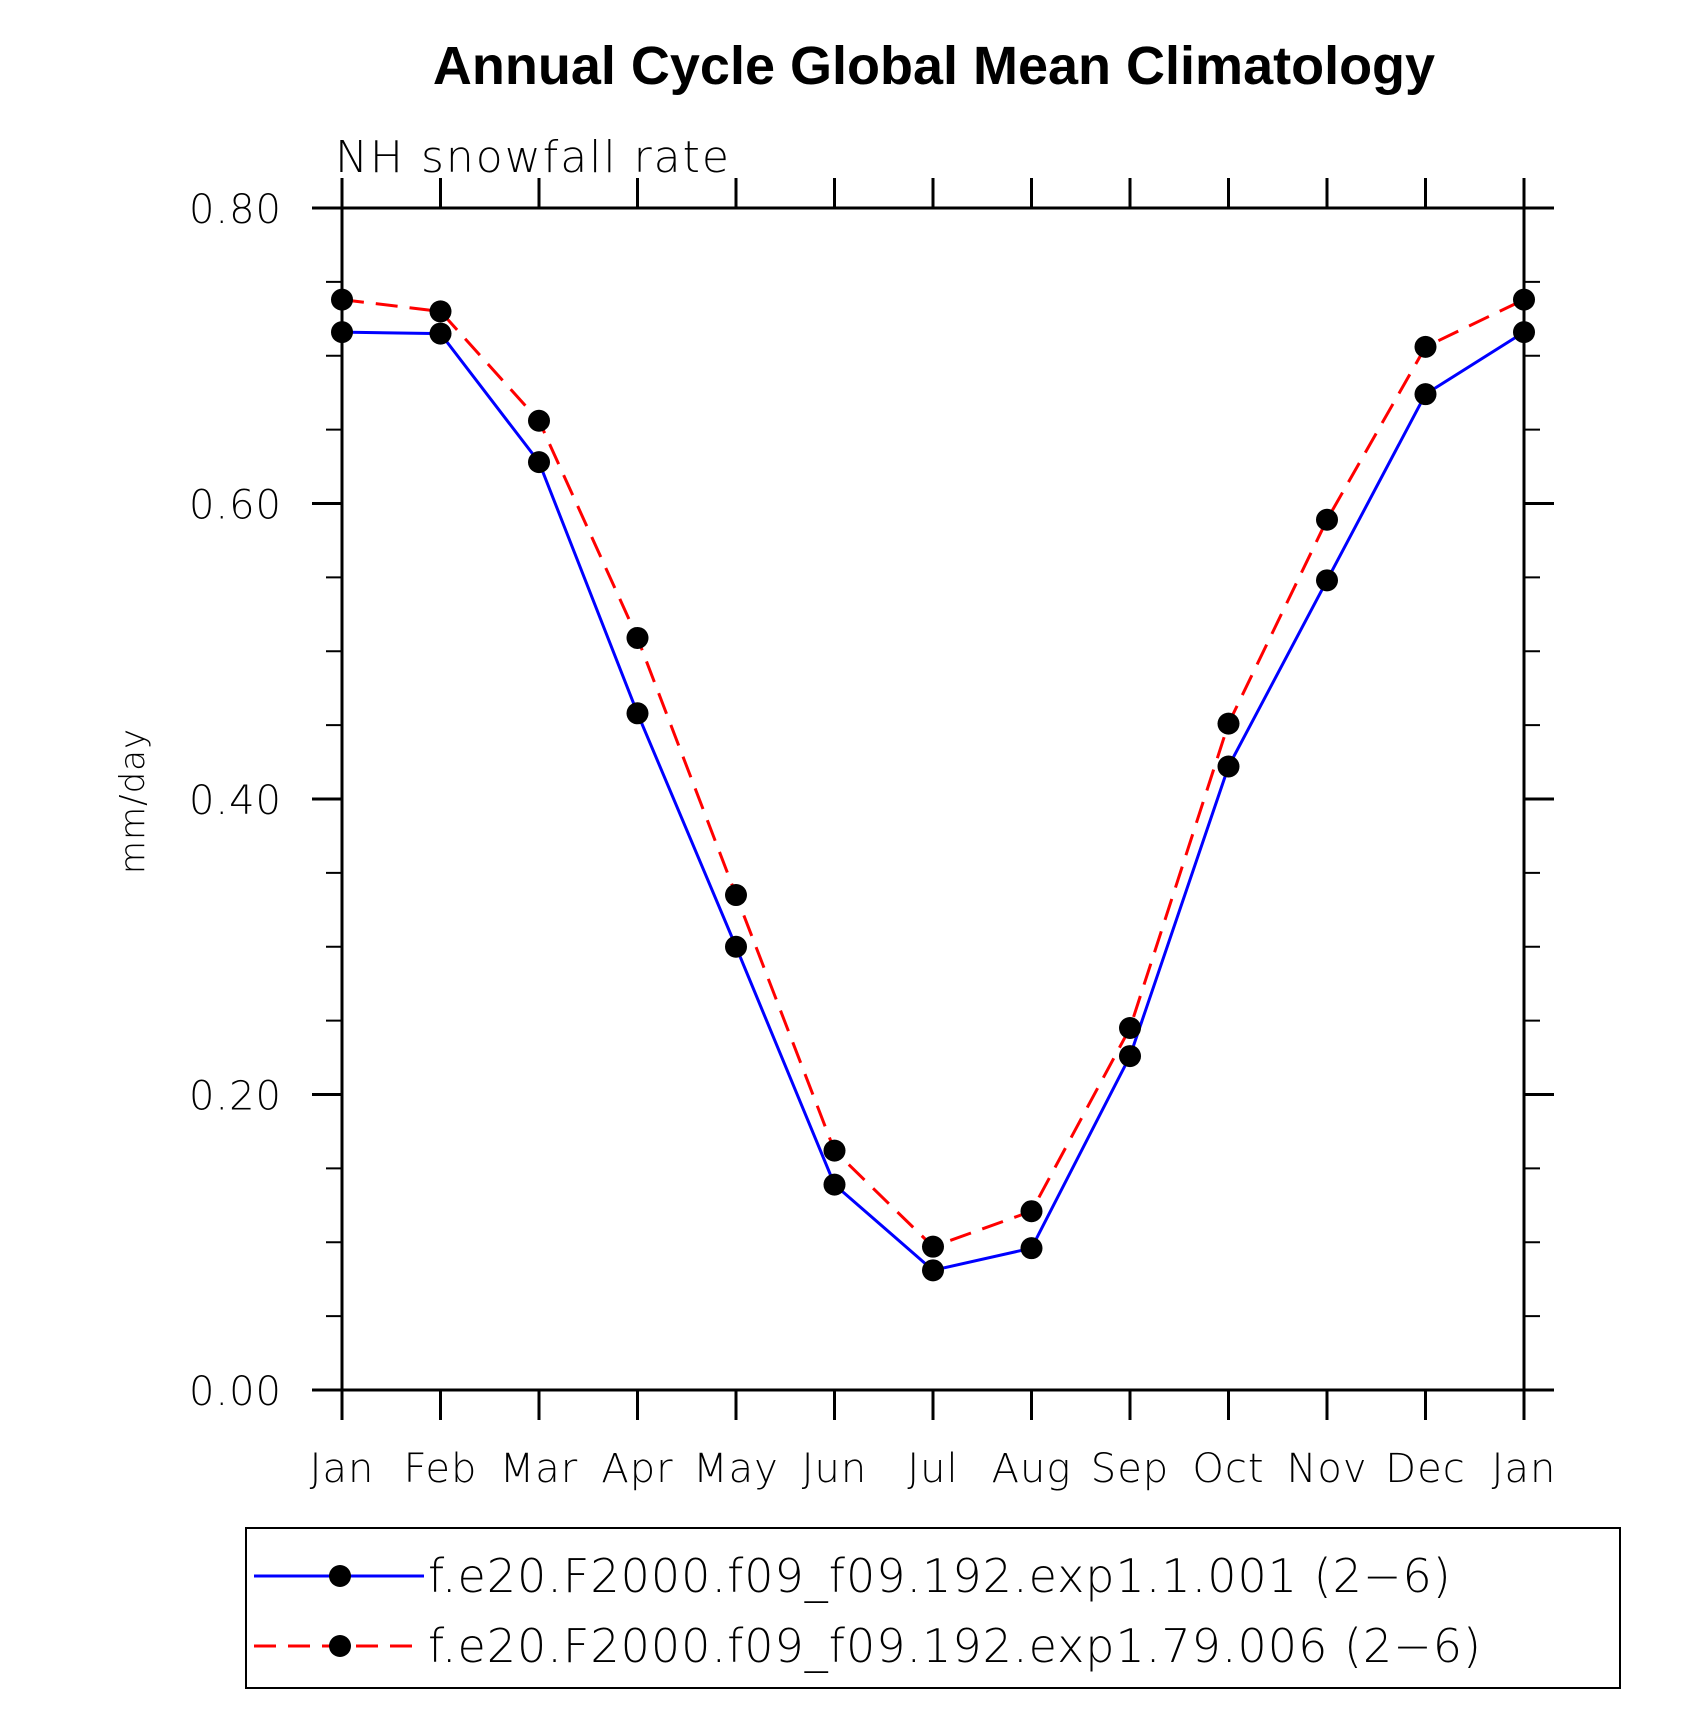 This screenshot has height=1713, width=1708. I want to click on legend-box, so click(933, 1608).